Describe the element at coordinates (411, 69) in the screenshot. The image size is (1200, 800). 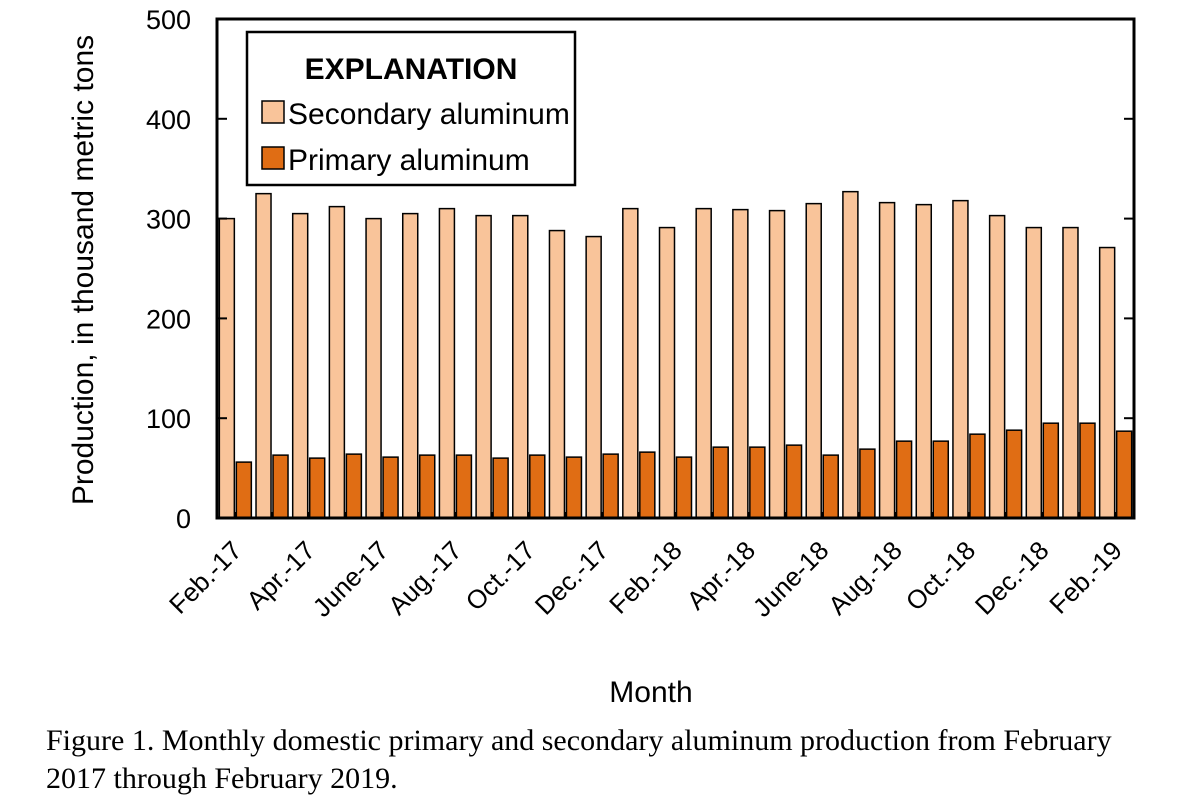
I see `legend-title: EXPLANATION` at that location.